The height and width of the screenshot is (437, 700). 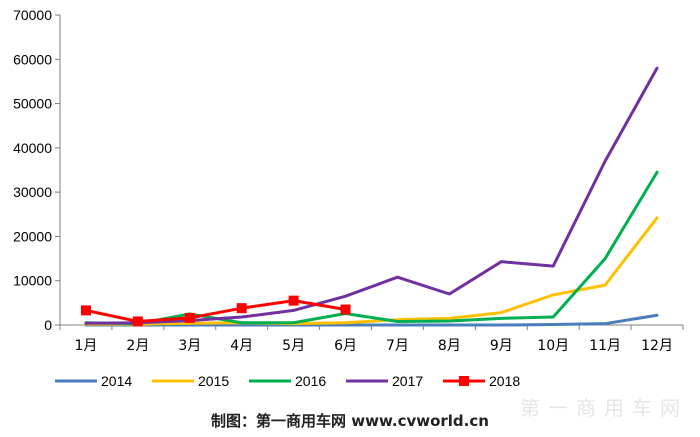 I want to click on legend-label-2016: 2016, so click(x=310, y=381).